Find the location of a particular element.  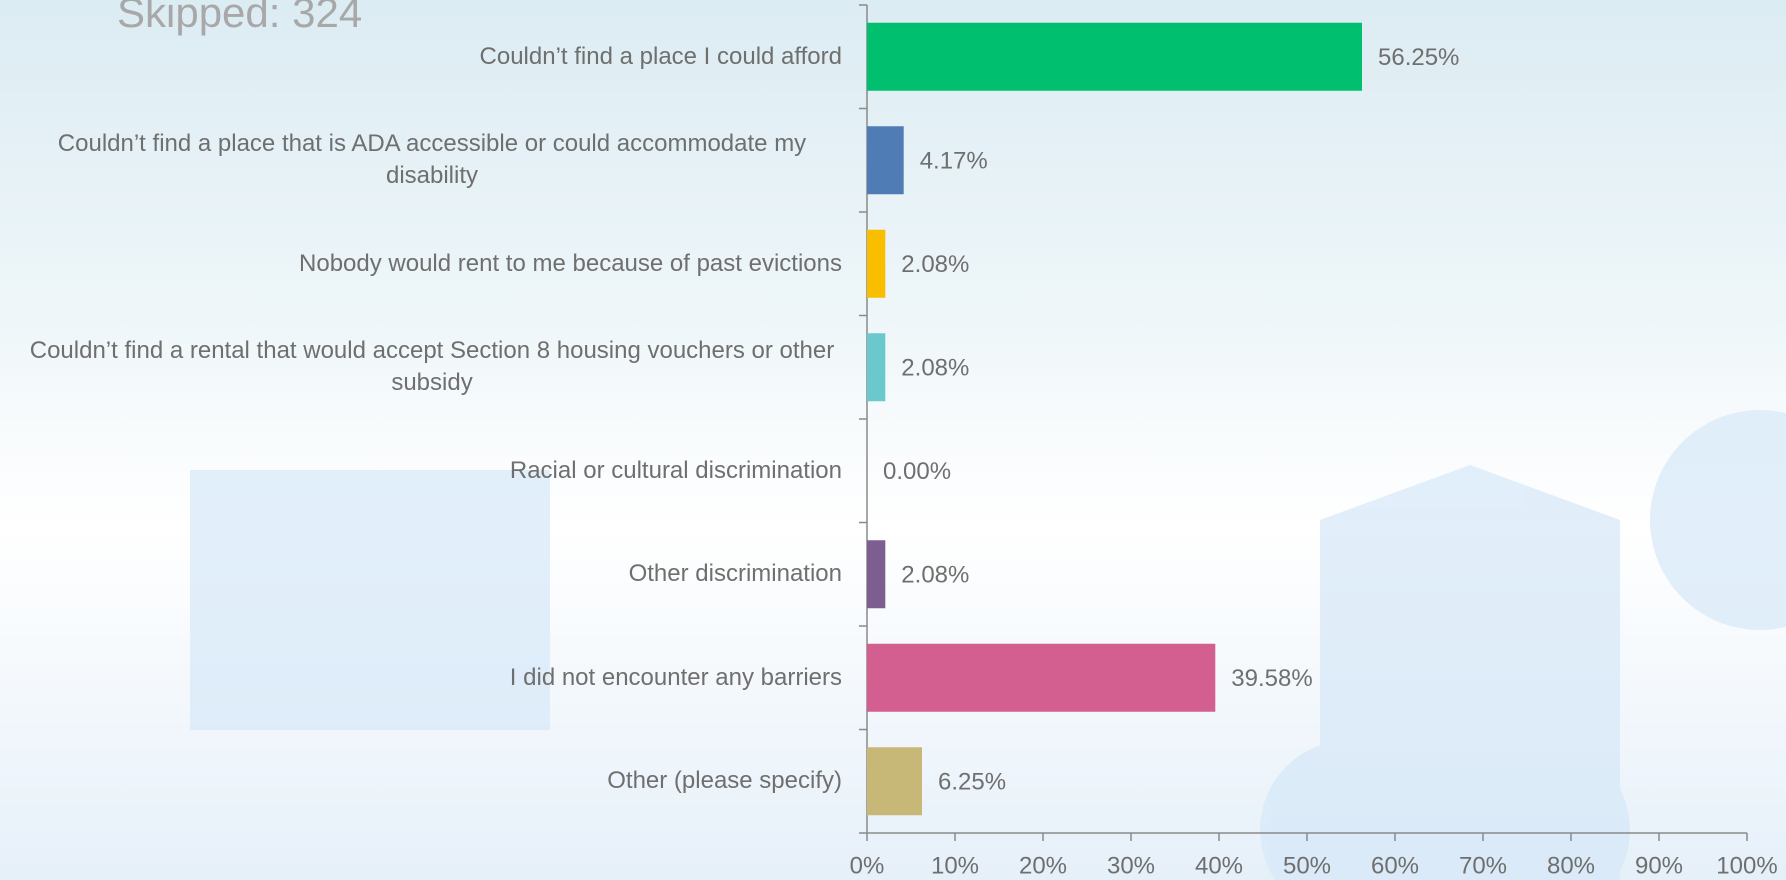

x-tick-label: 0% is located at coordinates (867, 865).